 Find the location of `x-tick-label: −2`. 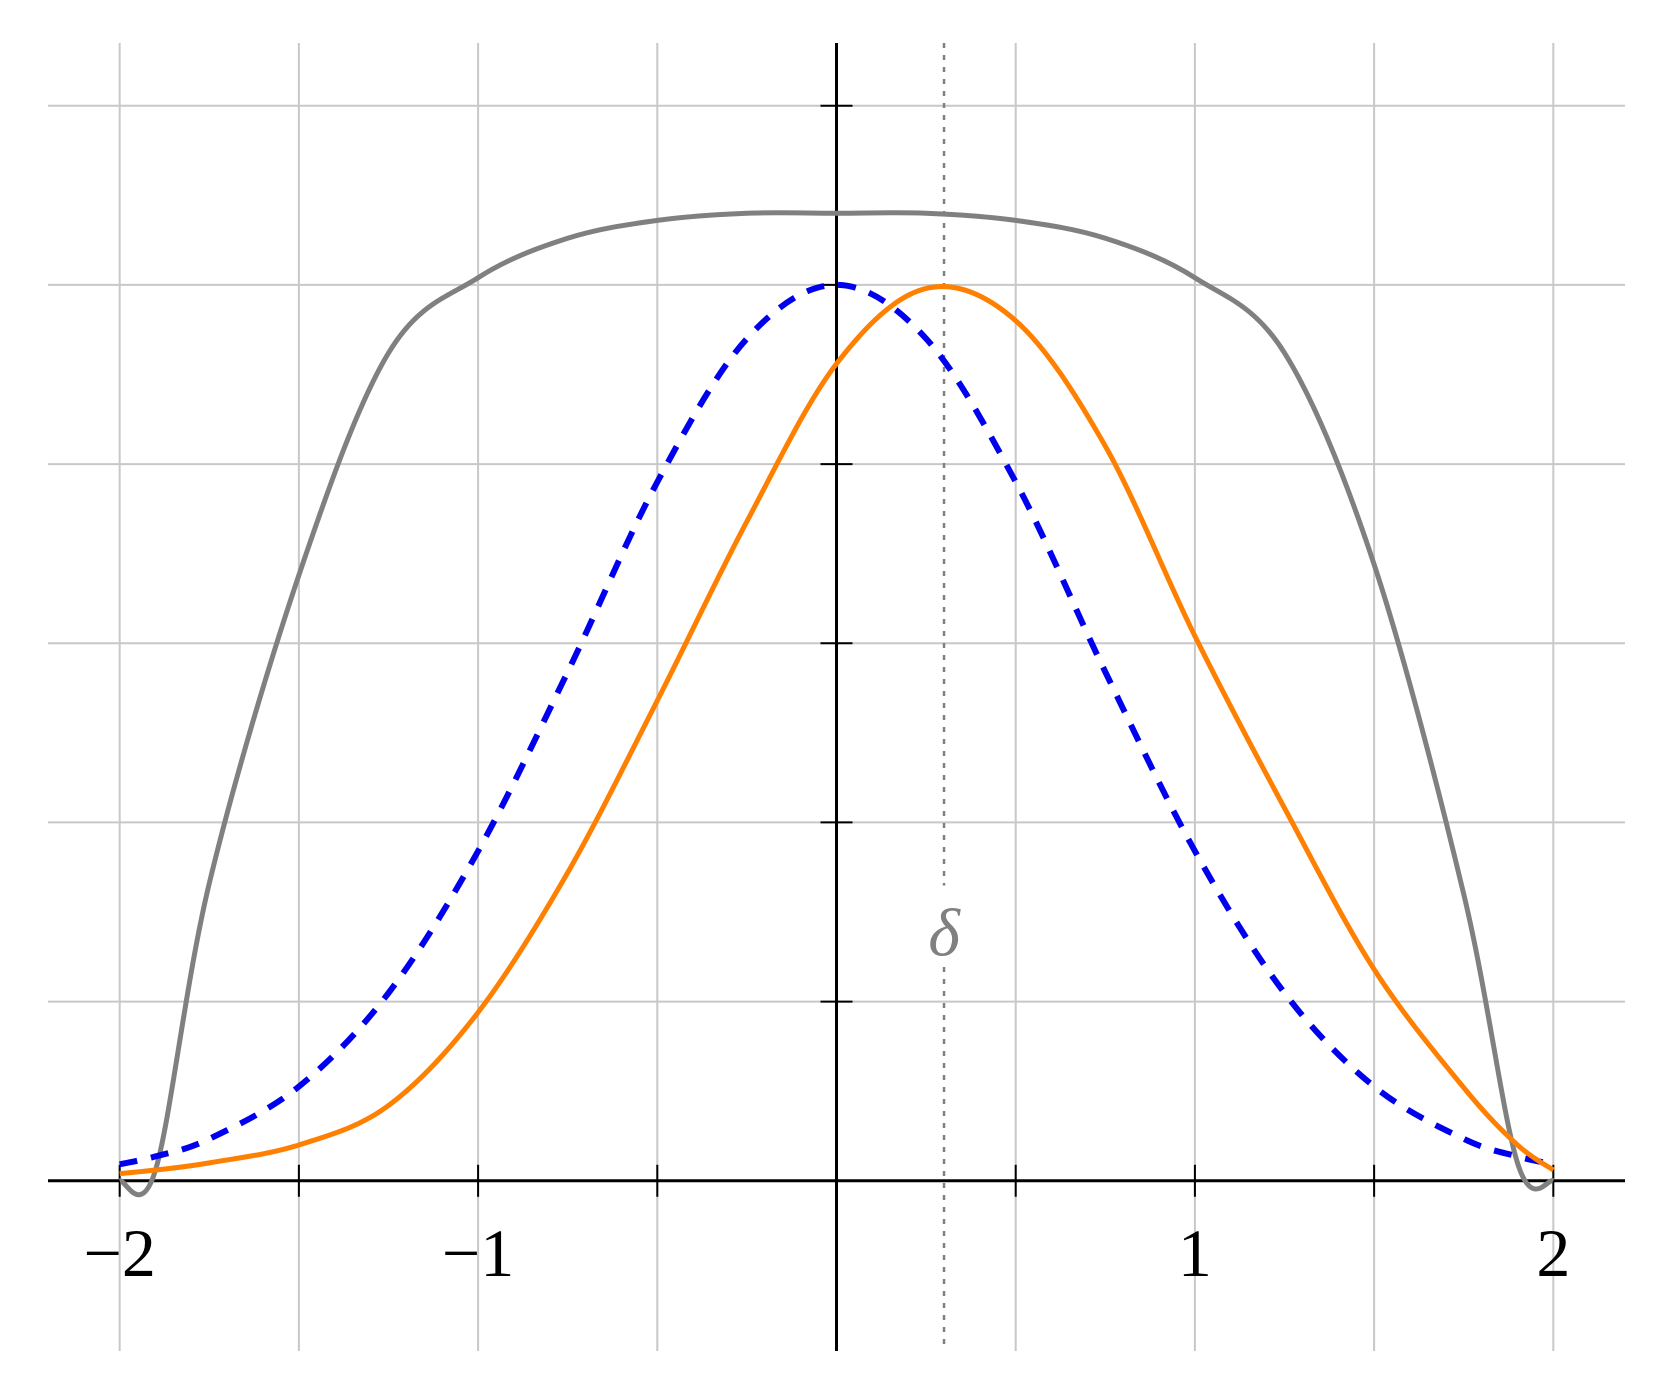

x-tick-label: −2 is located at coordinates (120, 1253).